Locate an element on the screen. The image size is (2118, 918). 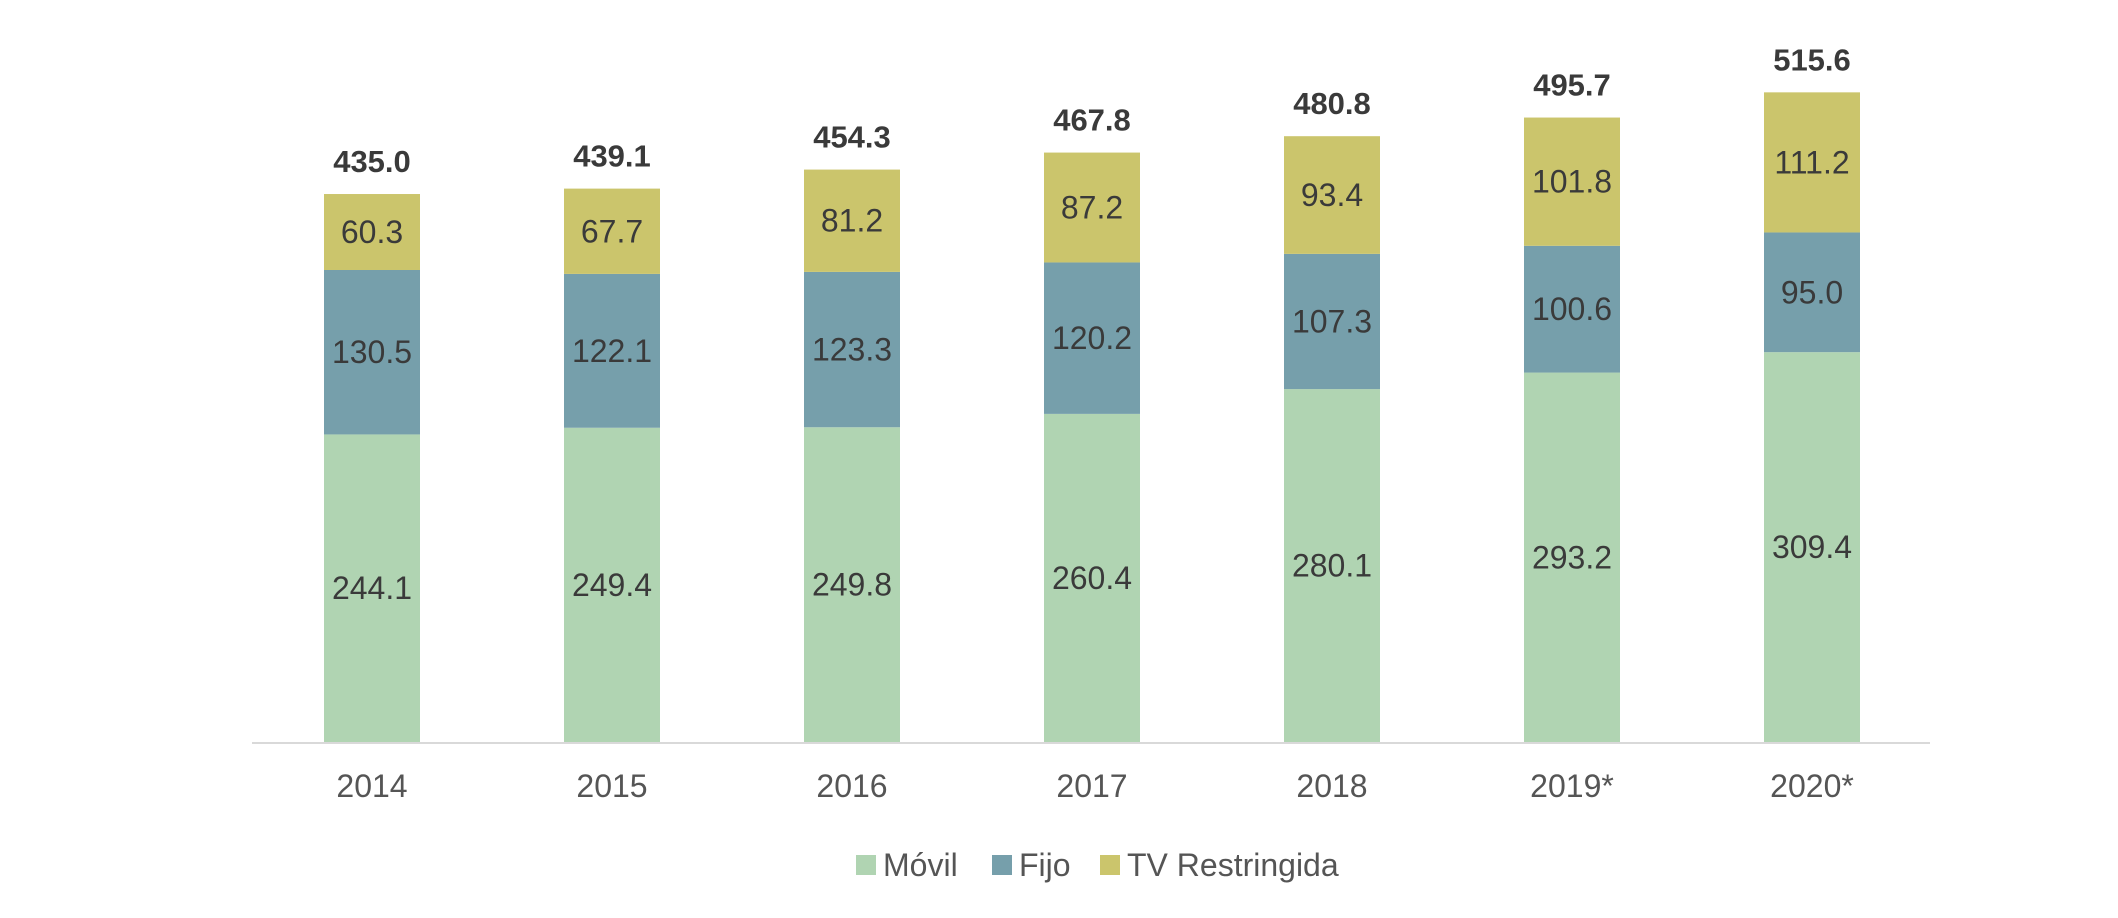
segment-value-label: 81.2 is located at coordinates (852, 221).